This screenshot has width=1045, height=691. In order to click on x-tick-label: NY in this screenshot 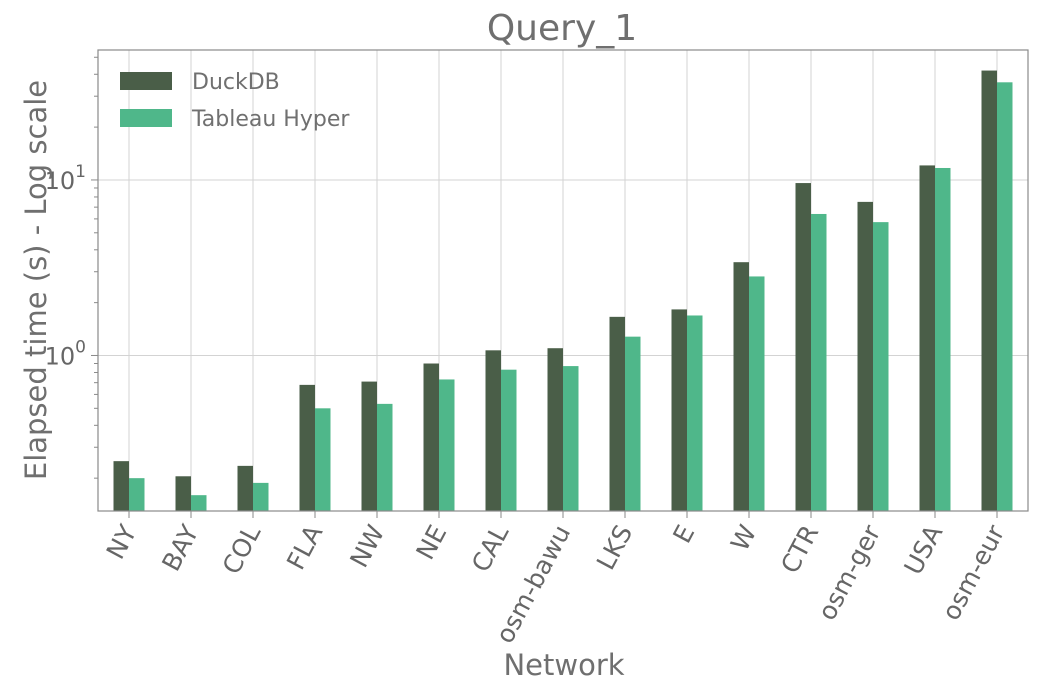, I will do `click(122, 542)`.